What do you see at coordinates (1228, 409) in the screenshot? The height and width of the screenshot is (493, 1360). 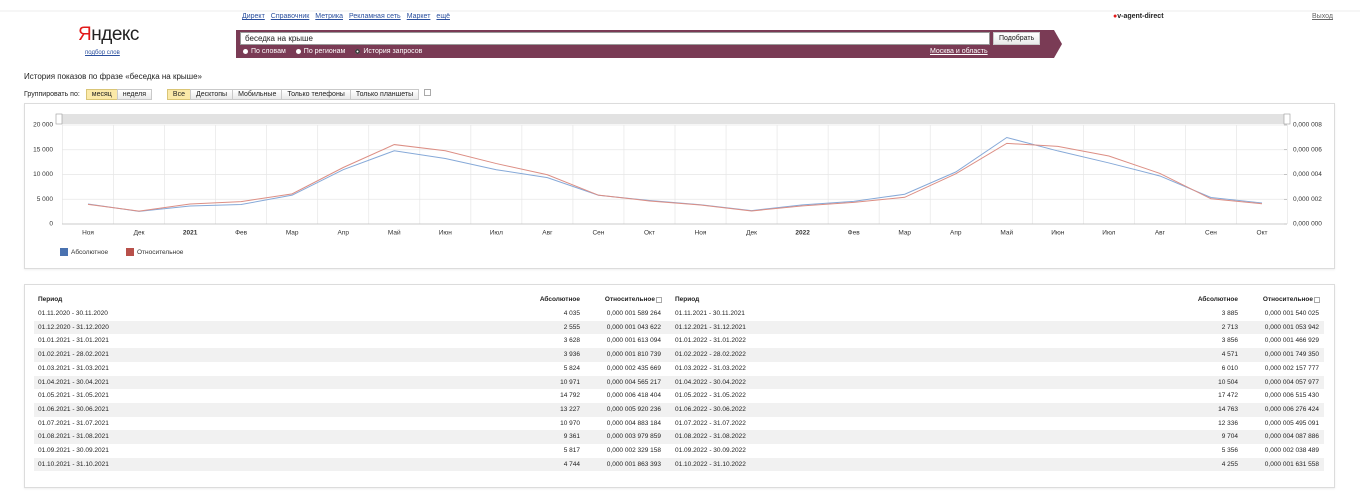 I see `absolute-value: 14 763` at bounding box center [1228, 409].